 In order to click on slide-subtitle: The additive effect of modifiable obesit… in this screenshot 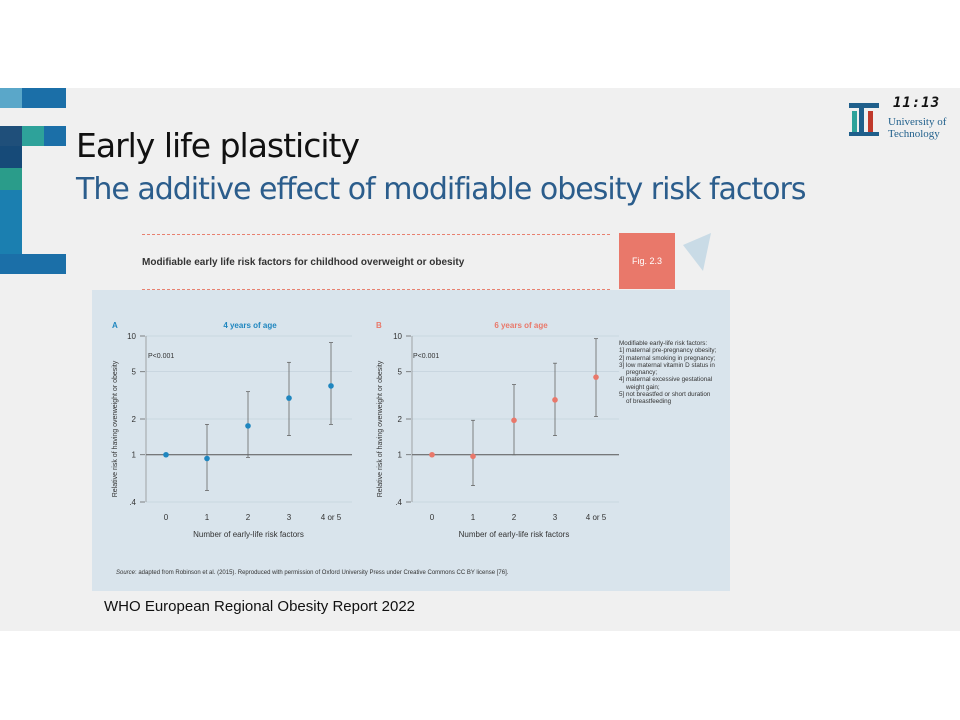, I will do `click(441, 189)`.